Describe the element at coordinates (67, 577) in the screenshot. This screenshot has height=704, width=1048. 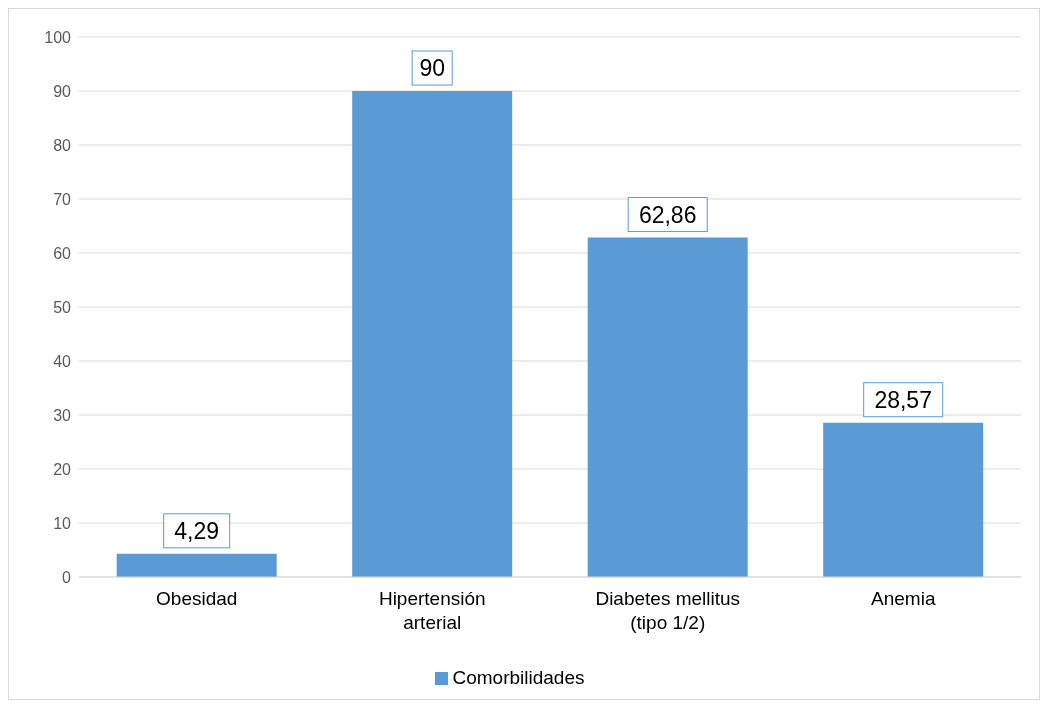
I see `y-tick-label: 0` at that location.